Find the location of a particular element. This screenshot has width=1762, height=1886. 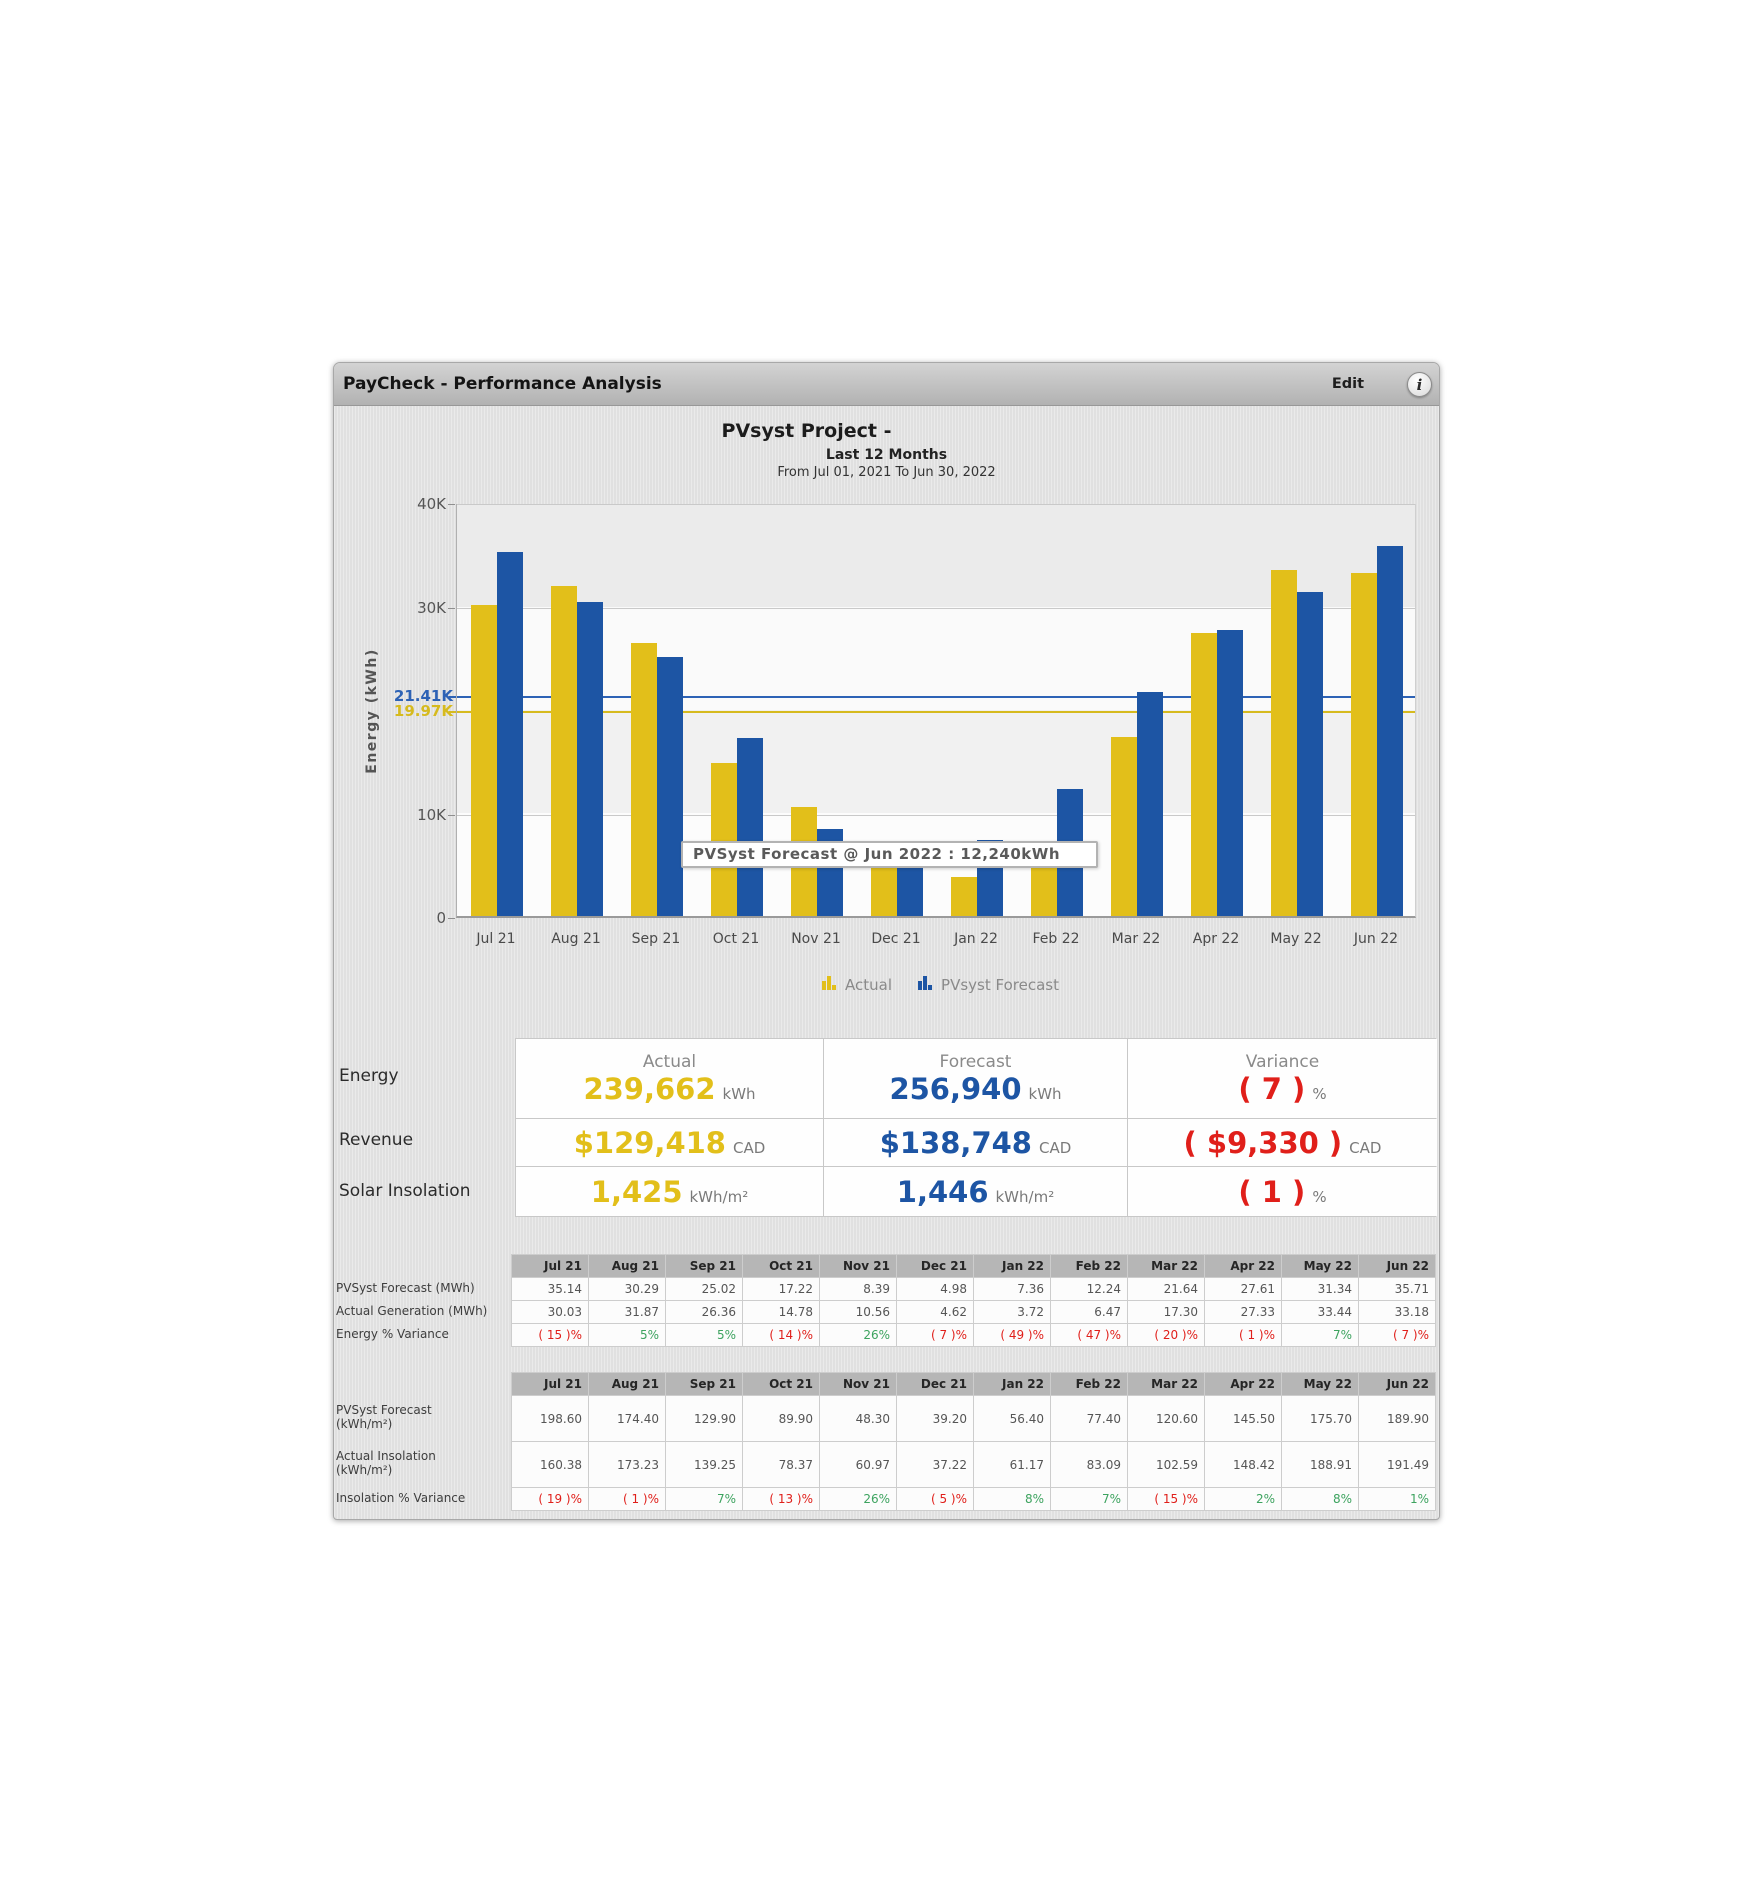

x-axis-label-jun-22: Jun 22 is located at coordinates (1376, 939).